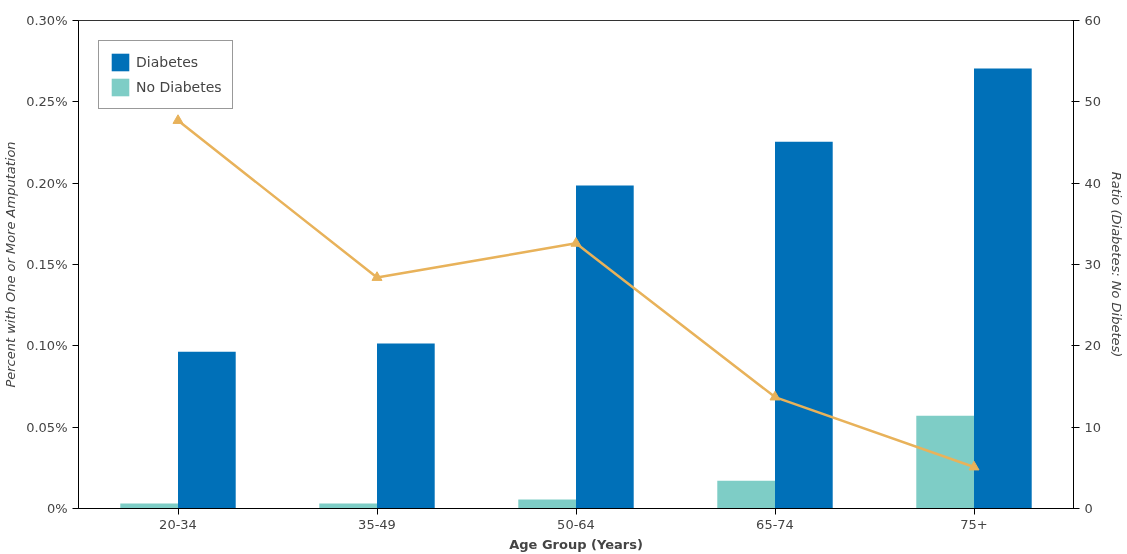 This screenshot has height=554, width=1127. Describe the element at coordinates (1117, 264) in the screenshot. I see `y2-axis-title: Ratio (Diabetes: No Dibetes)` at that location.